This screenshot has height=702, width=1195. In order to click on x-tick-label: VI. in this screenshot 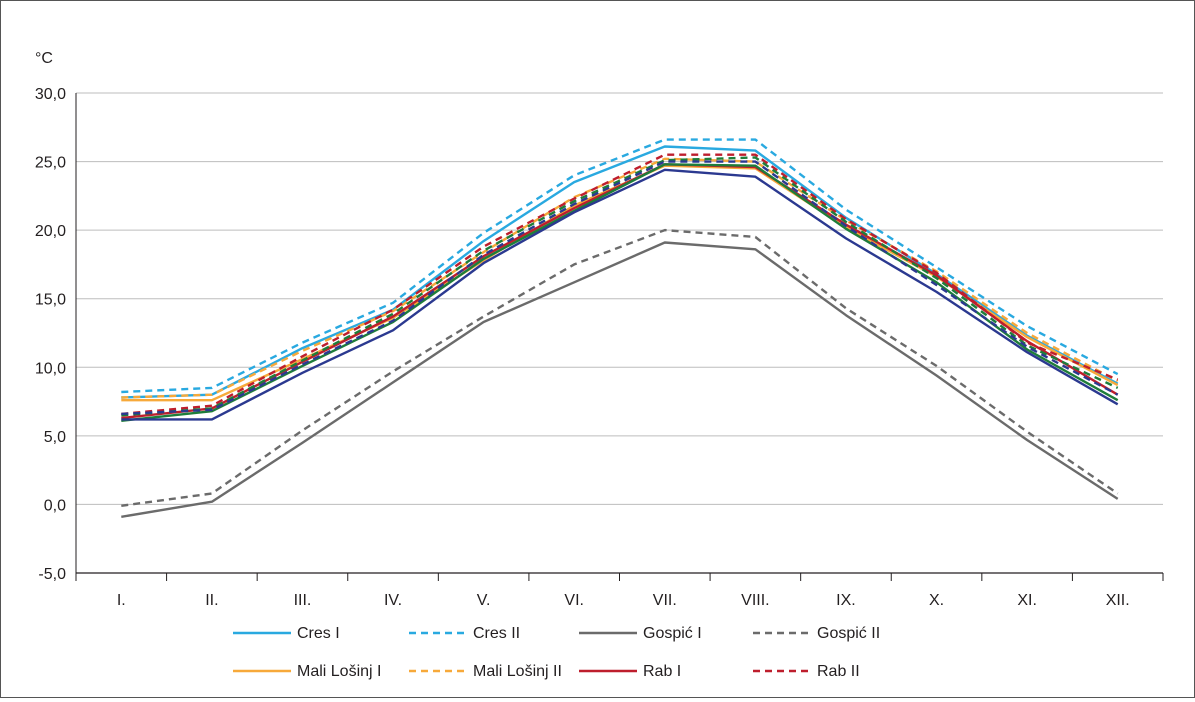, I will do `click(574, 600)`.